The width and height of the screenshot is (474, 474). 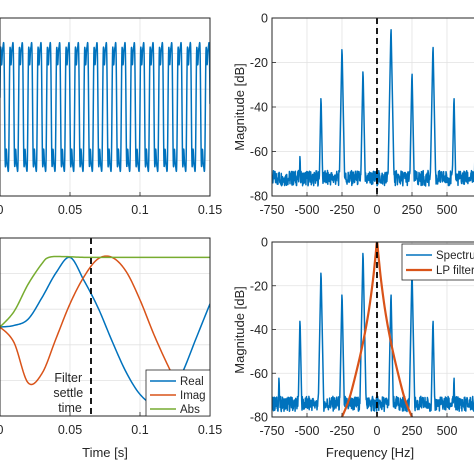 What do you see at coordinates (68, 378) in the screenshot?
I see `annotation-line: Filter` at bounding box center [68, 378].